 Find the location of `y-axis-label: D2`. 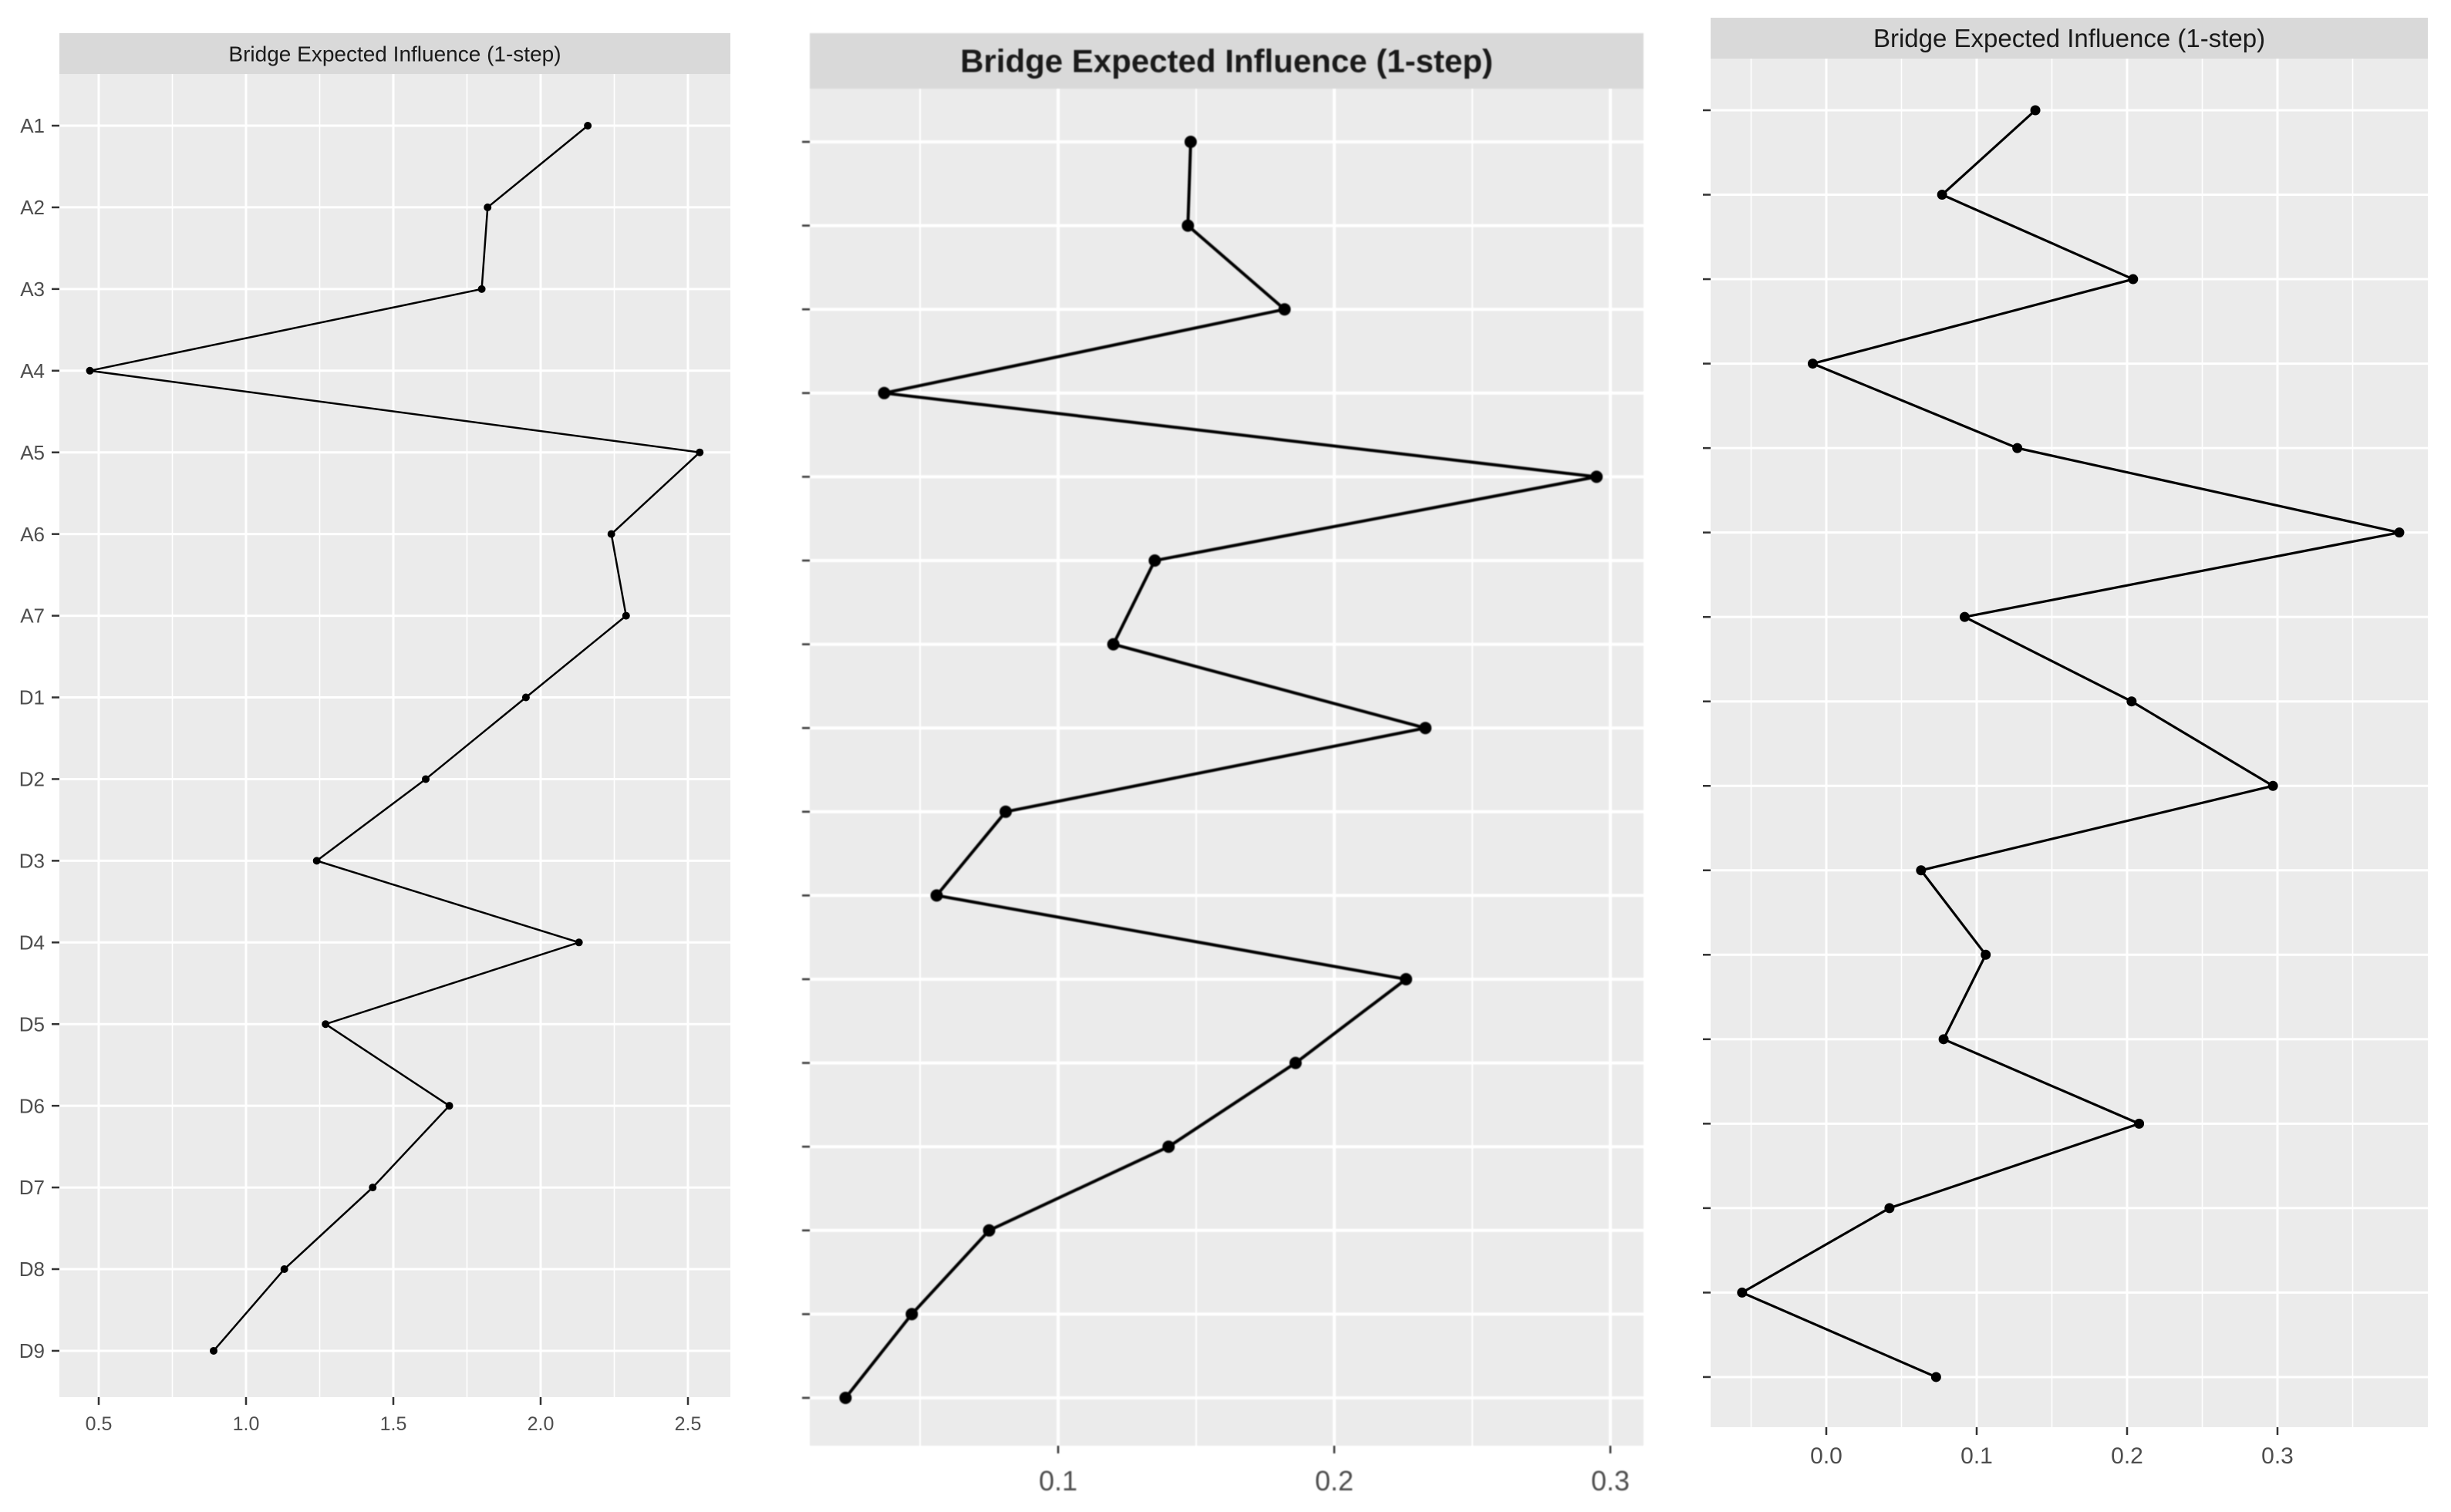

y-axis-label: D2 is located at coordinates (32, 779).